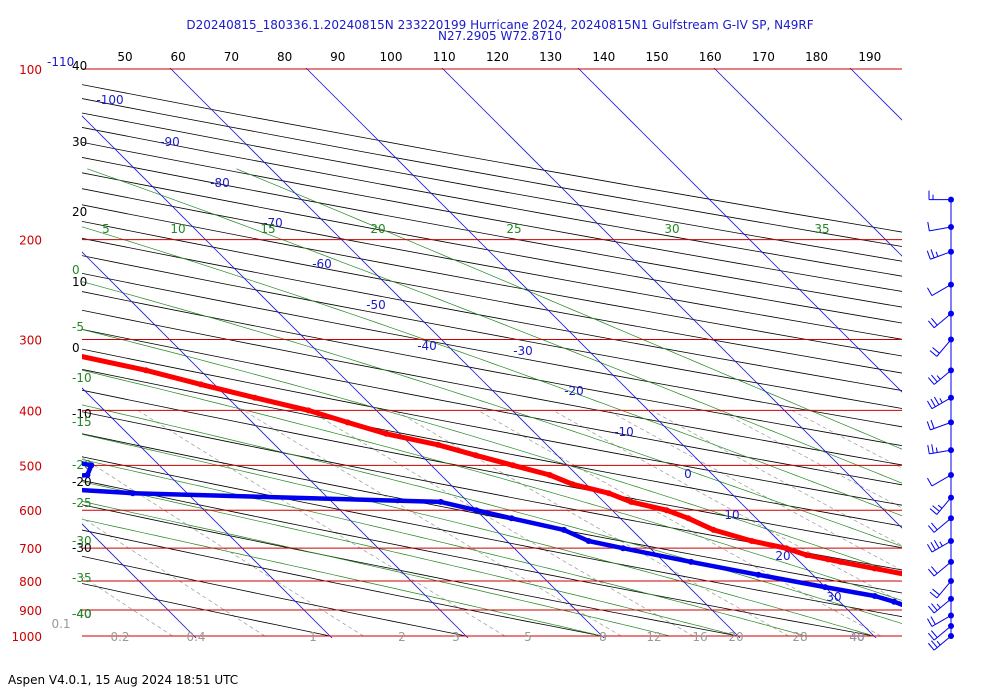 This screenshot has width=1000, height=700. Describe the element at coordinates (856, 637) in the screenshot. I see `mixing-ratio-label: 40` at that location.